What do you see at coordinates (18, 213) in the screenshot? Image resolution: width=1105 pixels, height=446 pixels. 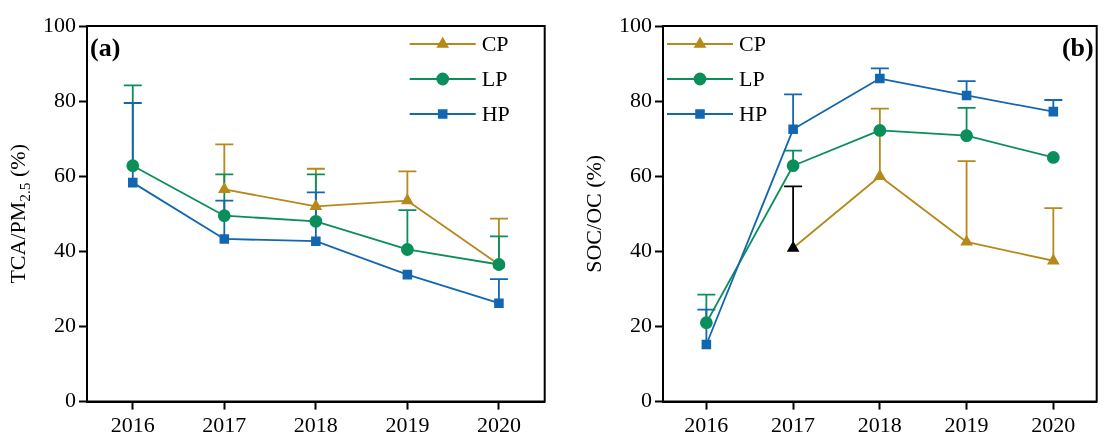 I see `y-axis-title: TCA/PM2.5 (%)` at bounding box center [18, 213].